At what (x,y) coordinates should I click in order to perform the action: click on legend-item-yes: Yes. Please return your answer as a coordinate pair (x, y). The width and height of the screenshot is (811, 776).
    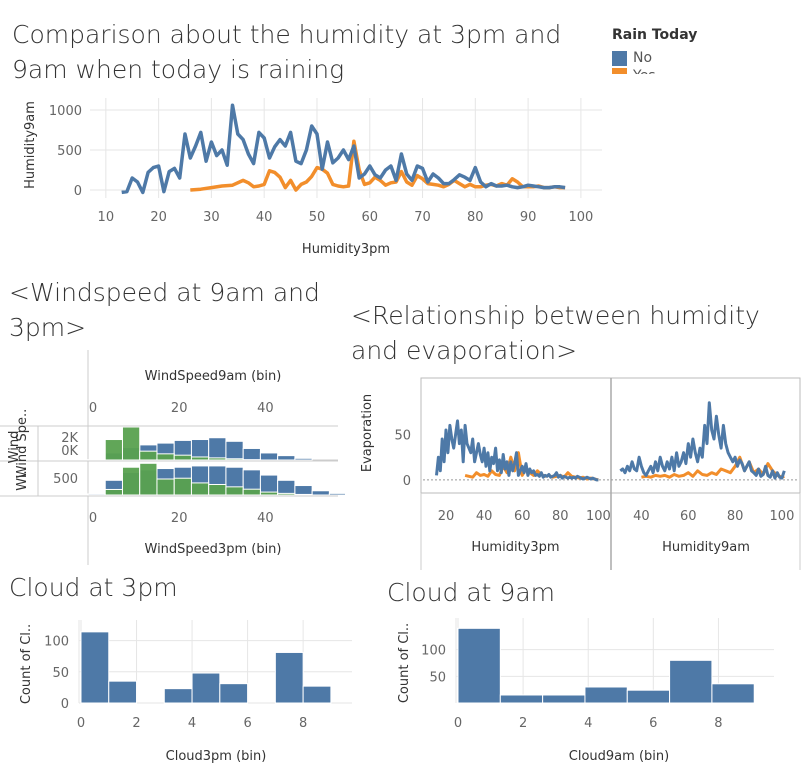
    Looking at the image, I should click on (707, 71).